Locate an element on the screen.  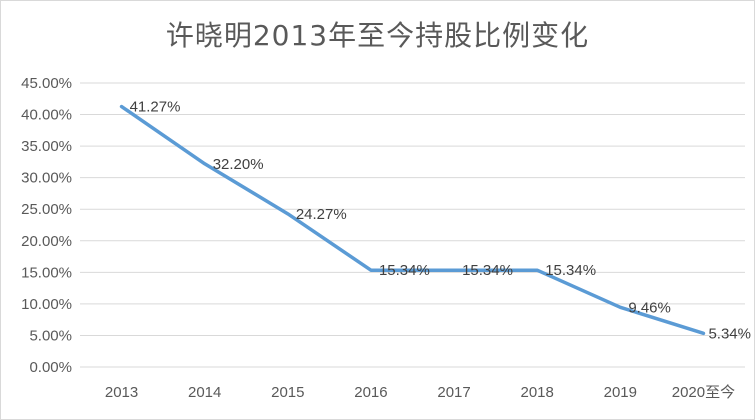
data-label: 5.34% is located at coordinates (729, 333).